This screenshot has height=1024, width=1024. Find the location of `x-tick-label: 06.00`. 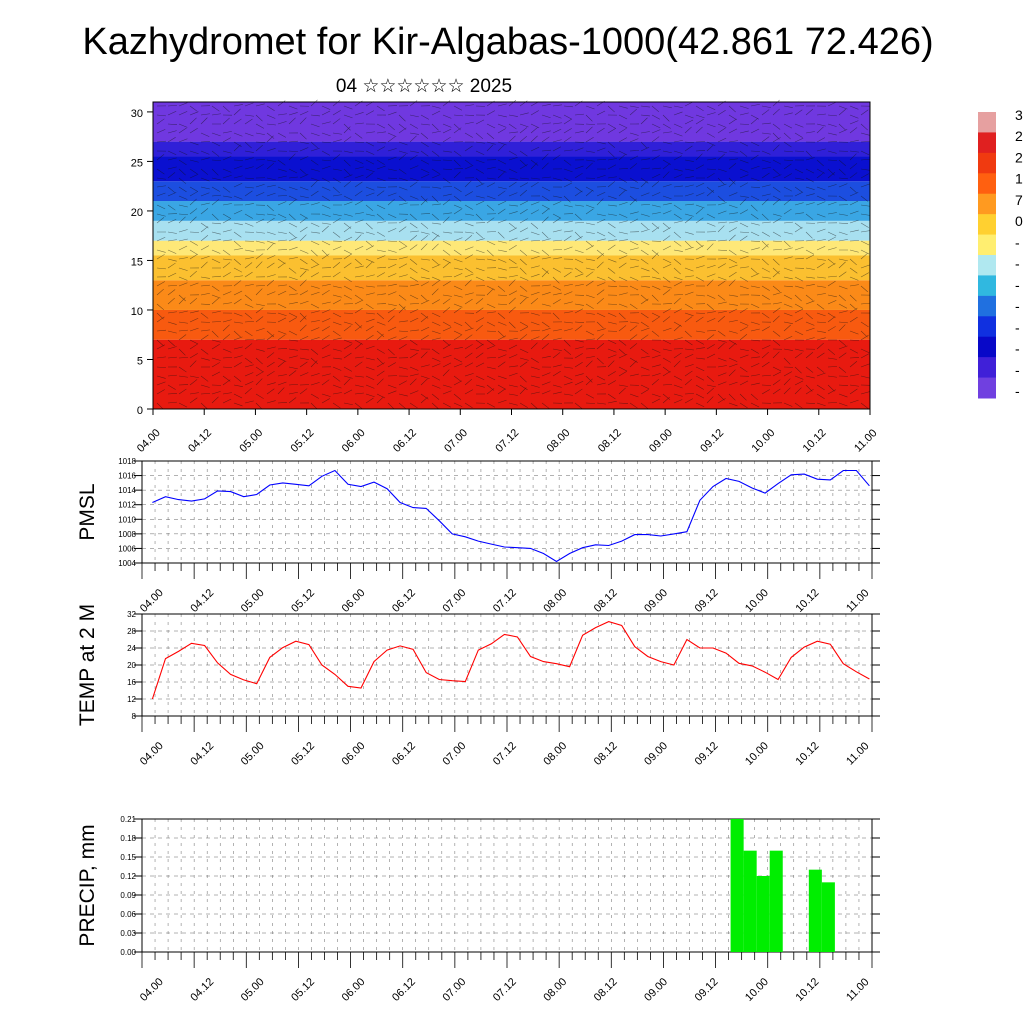

x-tick-label: 06.00 is located at coordinates (354, 441).